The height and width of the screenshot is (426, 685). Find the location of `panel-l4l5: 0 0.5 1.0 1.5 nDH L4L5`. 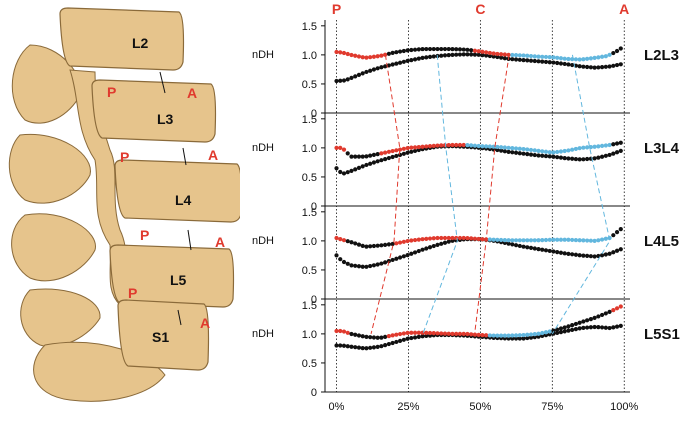

panel-l4l5: 0 0.5 1.0 1.5 nDH L4L5 is located at coordinates (465, 256).